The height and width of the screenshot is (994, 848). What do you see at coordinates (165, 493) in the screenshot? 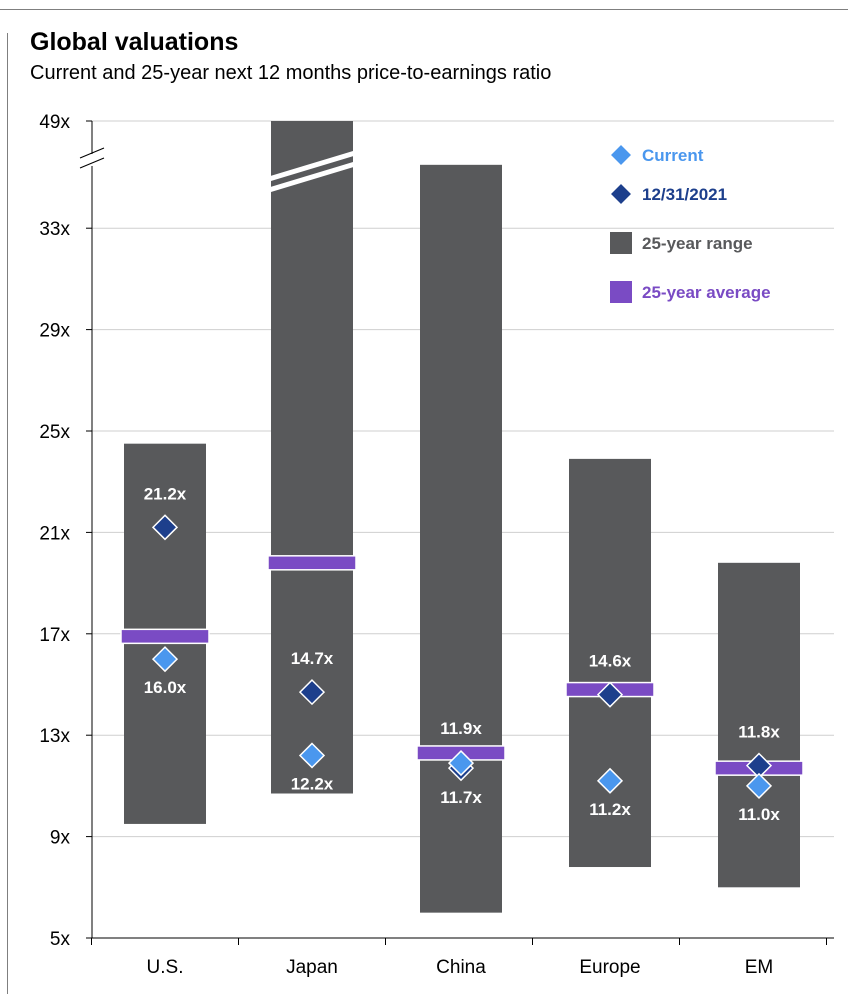
I see `dec2021-data-label: 21.2x` at bounding box center [165, 493].